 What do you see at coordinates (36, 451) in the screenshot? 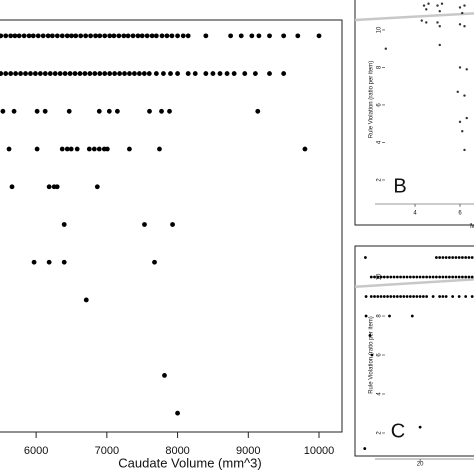
I see `x-tick-label: 6000` at bounding box center [36, 451].